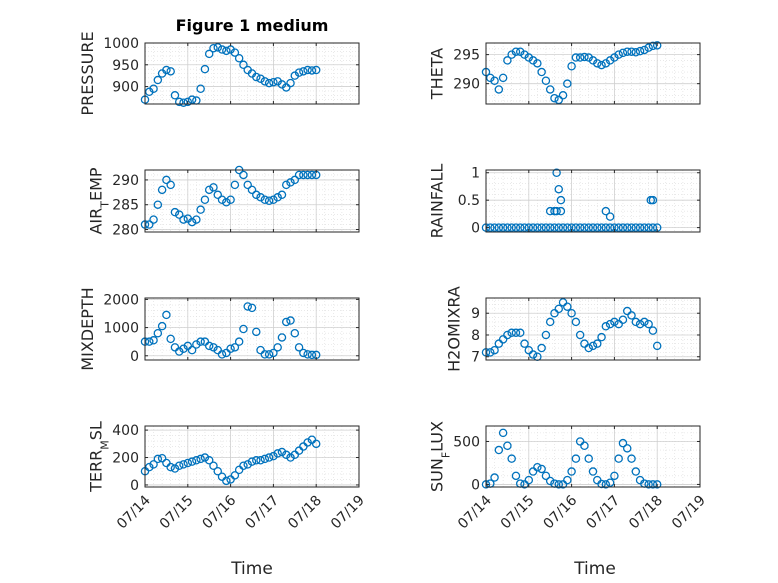  Describe the element at coordinates (475, 174) in the screenshot. I see `y-tick-label: 1` at that location.